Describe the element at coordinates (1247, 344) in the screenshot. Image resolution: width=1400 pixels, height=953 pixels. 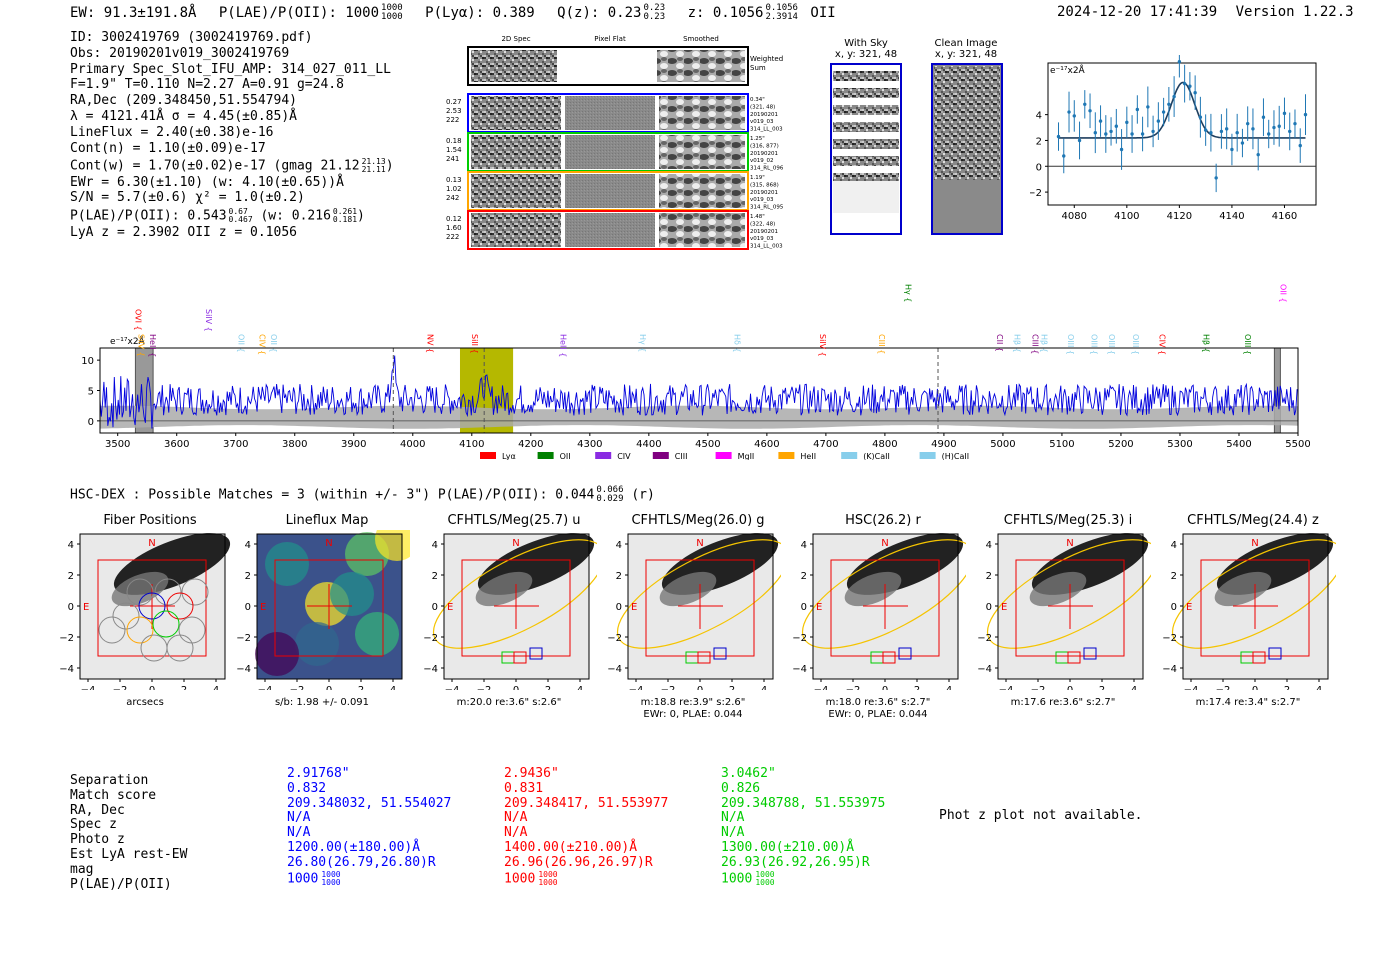
I see `spectrum-line-label: OIII {` at that location.